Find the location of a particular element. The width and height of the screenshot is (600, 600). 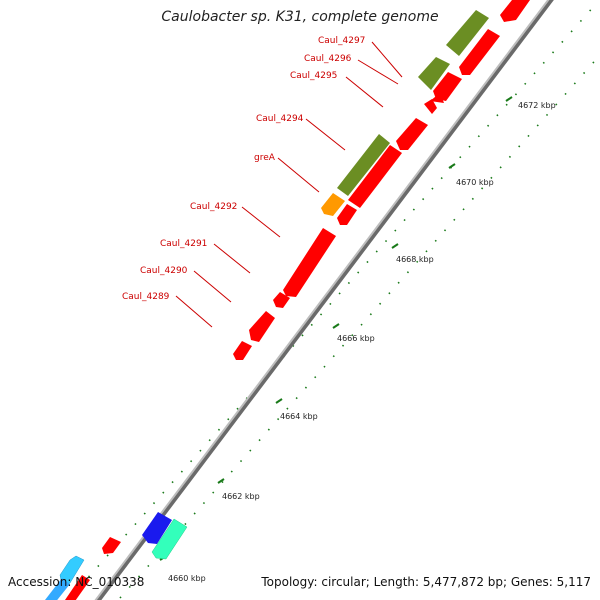

gene-label: Caul_4292 is located at coordinates (213, 207).